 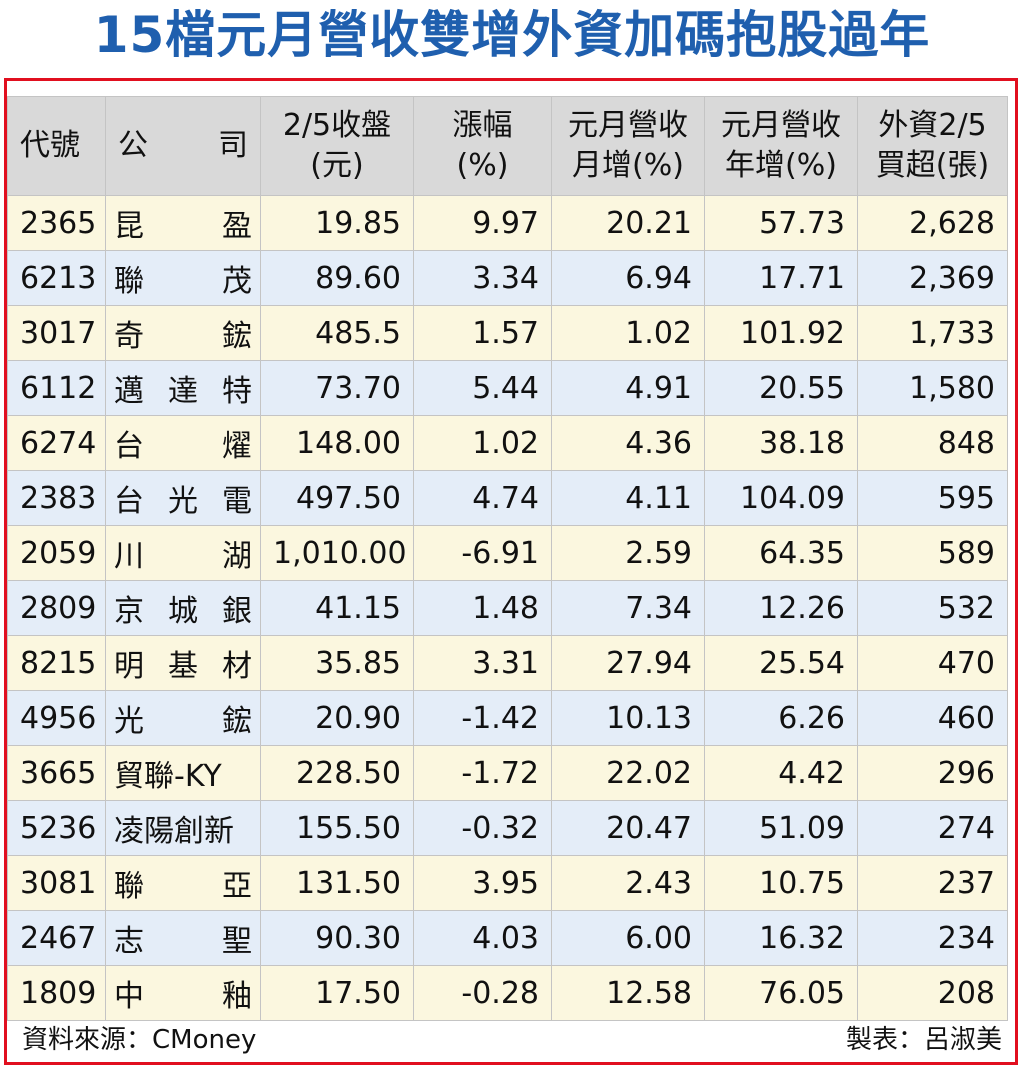 What do you see at coordinates (482, 773) in the screenshot?
I see `cell-change: -1.72` at bounding box center [482, 773].